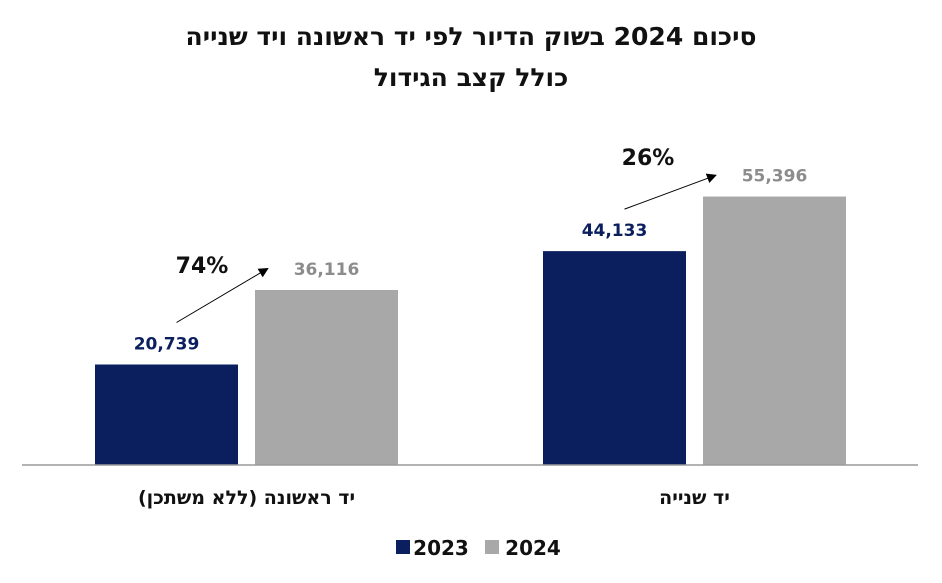  I want to click on legend-swatch-2023, so click(403, 547).